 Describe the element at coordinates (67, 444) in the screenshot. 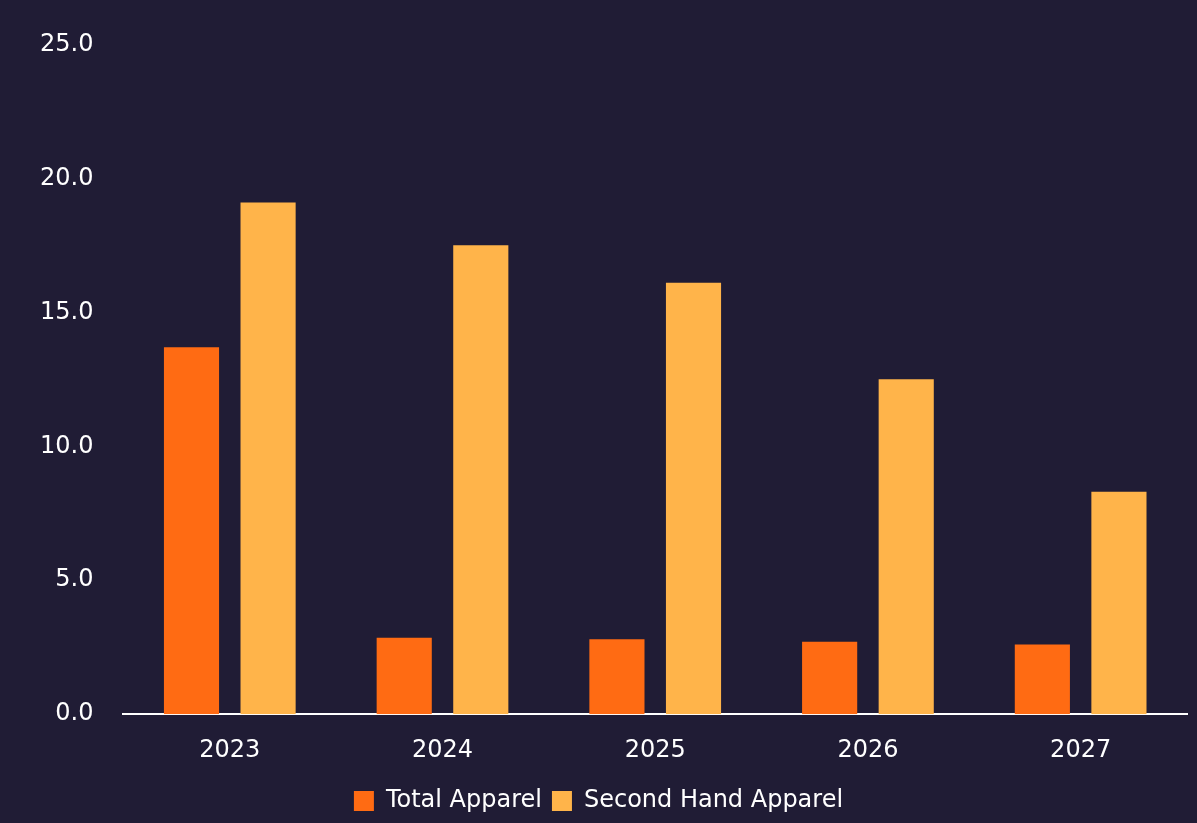

I see `y-tick-label: 10.0` at that location.